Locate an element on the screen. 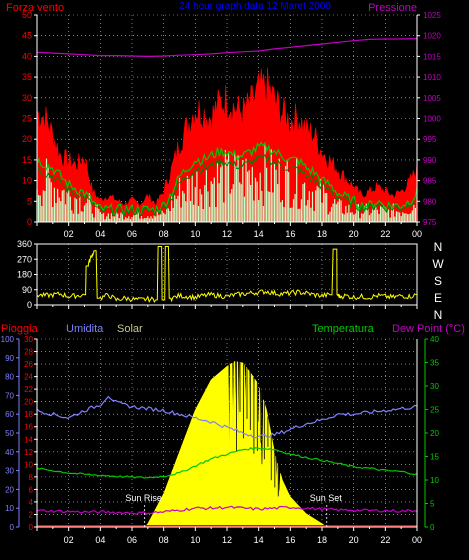 This screenshot has width=469, height=560. temperature-axis-title: Temperatura is located at coordinates (343, 329).